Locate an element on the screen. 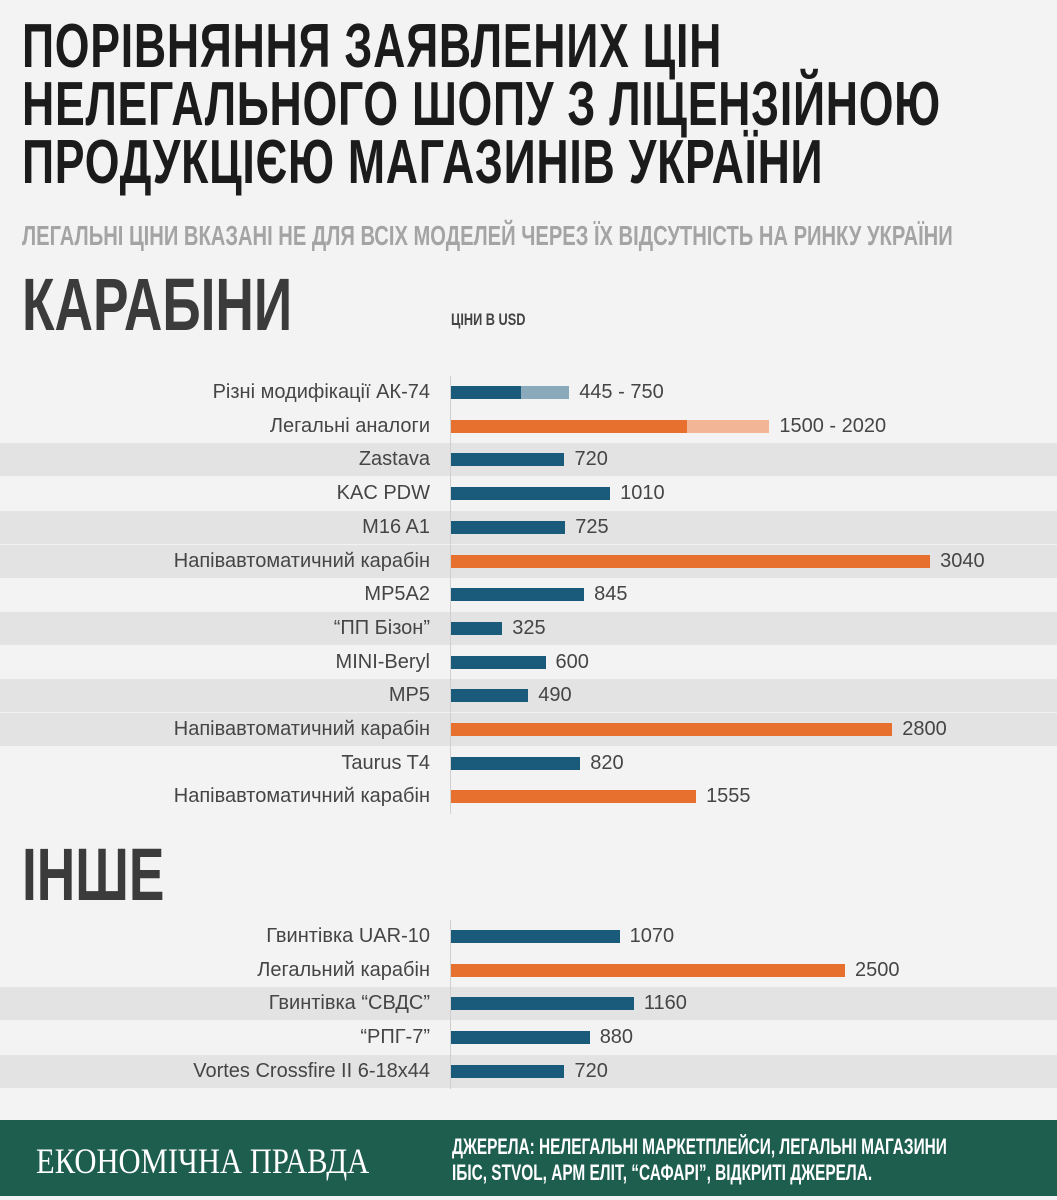 The width and height of the screenshot is (1057, 1200). data-label: 3040 is located at coordinates (962, 560).